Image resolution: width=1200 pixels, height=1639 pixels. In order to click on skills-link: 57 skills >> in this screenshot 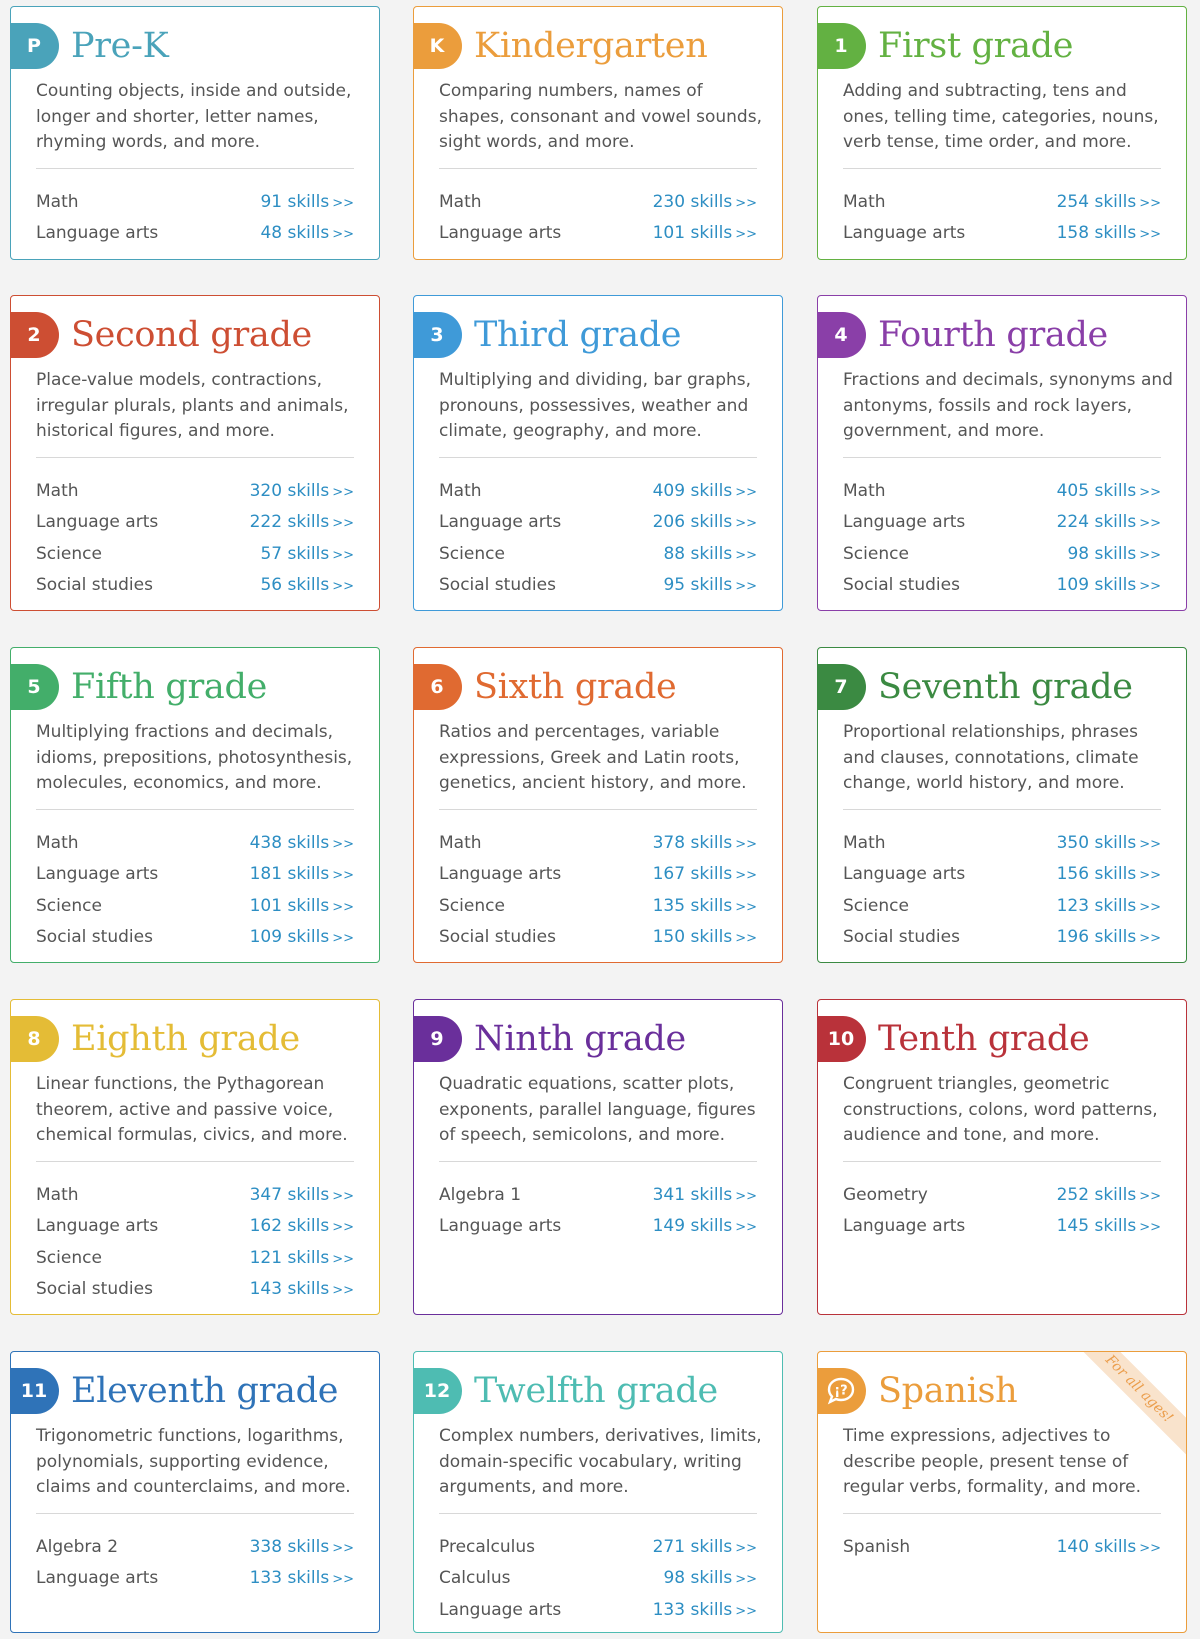, I will do `click(307, 554)`.